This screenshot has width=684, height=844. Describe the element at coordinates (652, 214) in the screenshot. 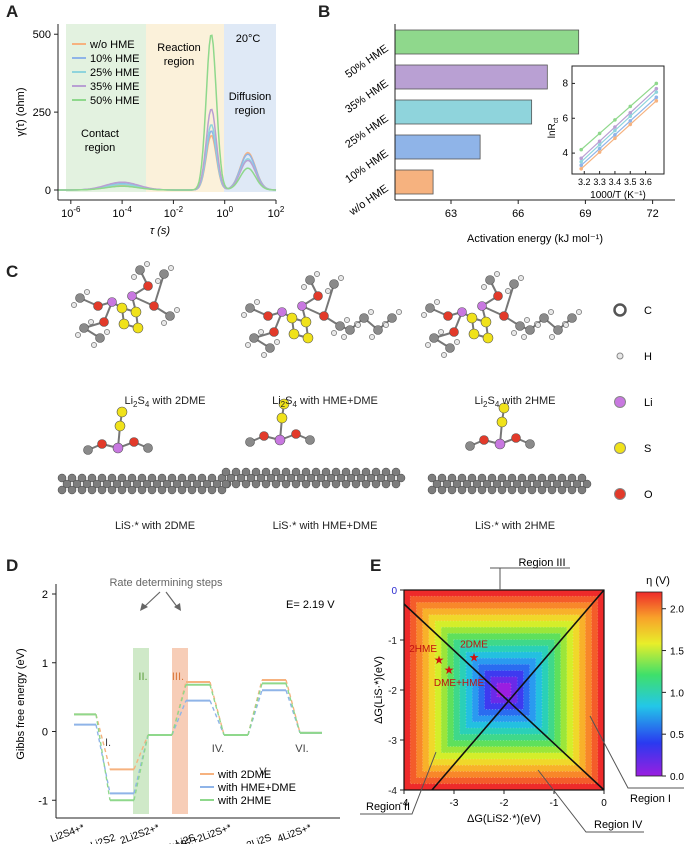

I see `x-tick-label: 72` at that location.